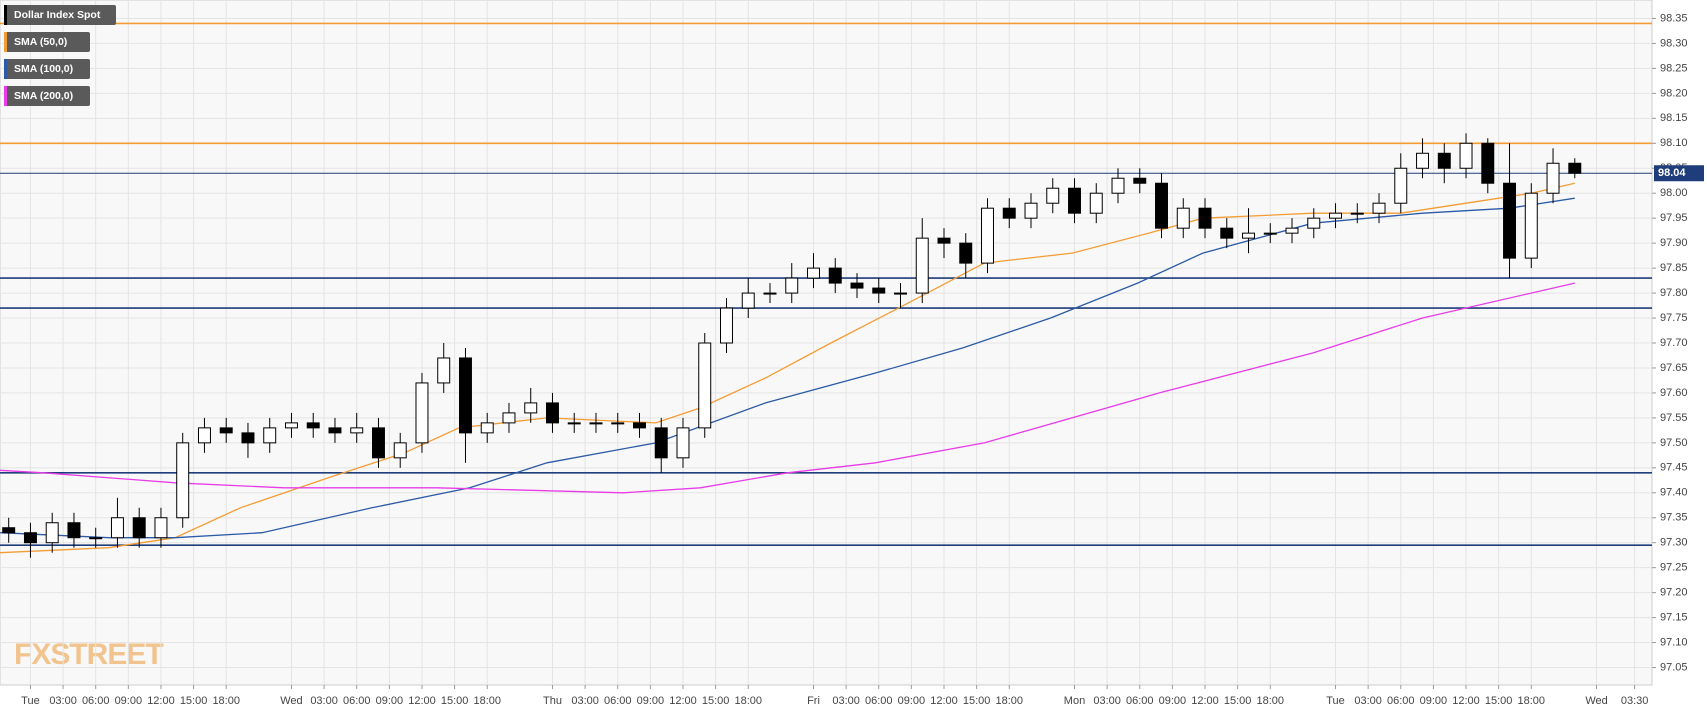 The image size is (1707, 712). What do you see at coordinates (1635, 701) in the screenshot?
I see `x-tick-label: 03:30` at bounding box center [1635, 701].